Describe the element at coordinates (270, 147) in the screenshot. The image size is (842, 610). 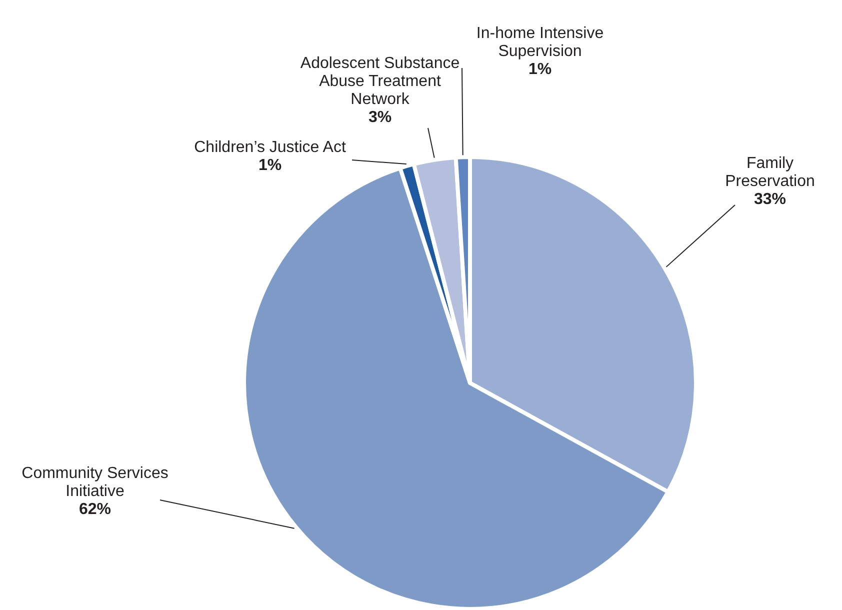
I see `slice-label: Children’s Justice Act` at that location.